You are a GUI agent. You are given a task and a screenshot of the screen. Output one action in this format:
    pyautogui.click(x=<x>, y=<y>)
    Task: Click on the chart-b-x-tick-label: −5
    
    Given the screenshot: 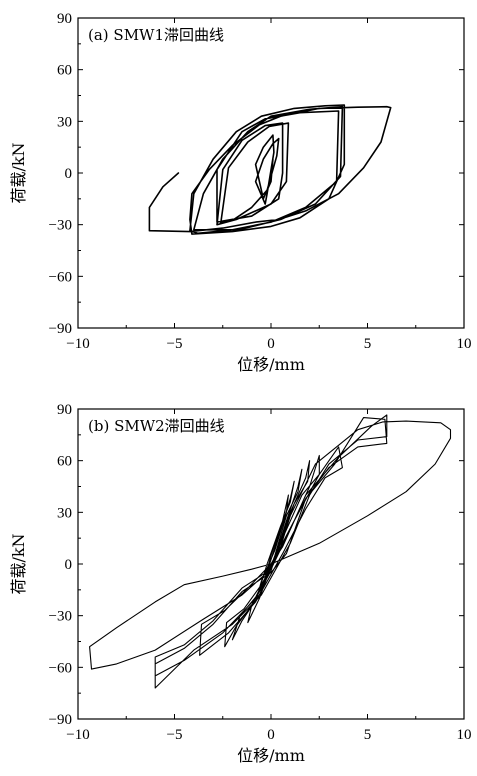 What is the action you would take?
    pyautogui.click(x=175, y=735)
    